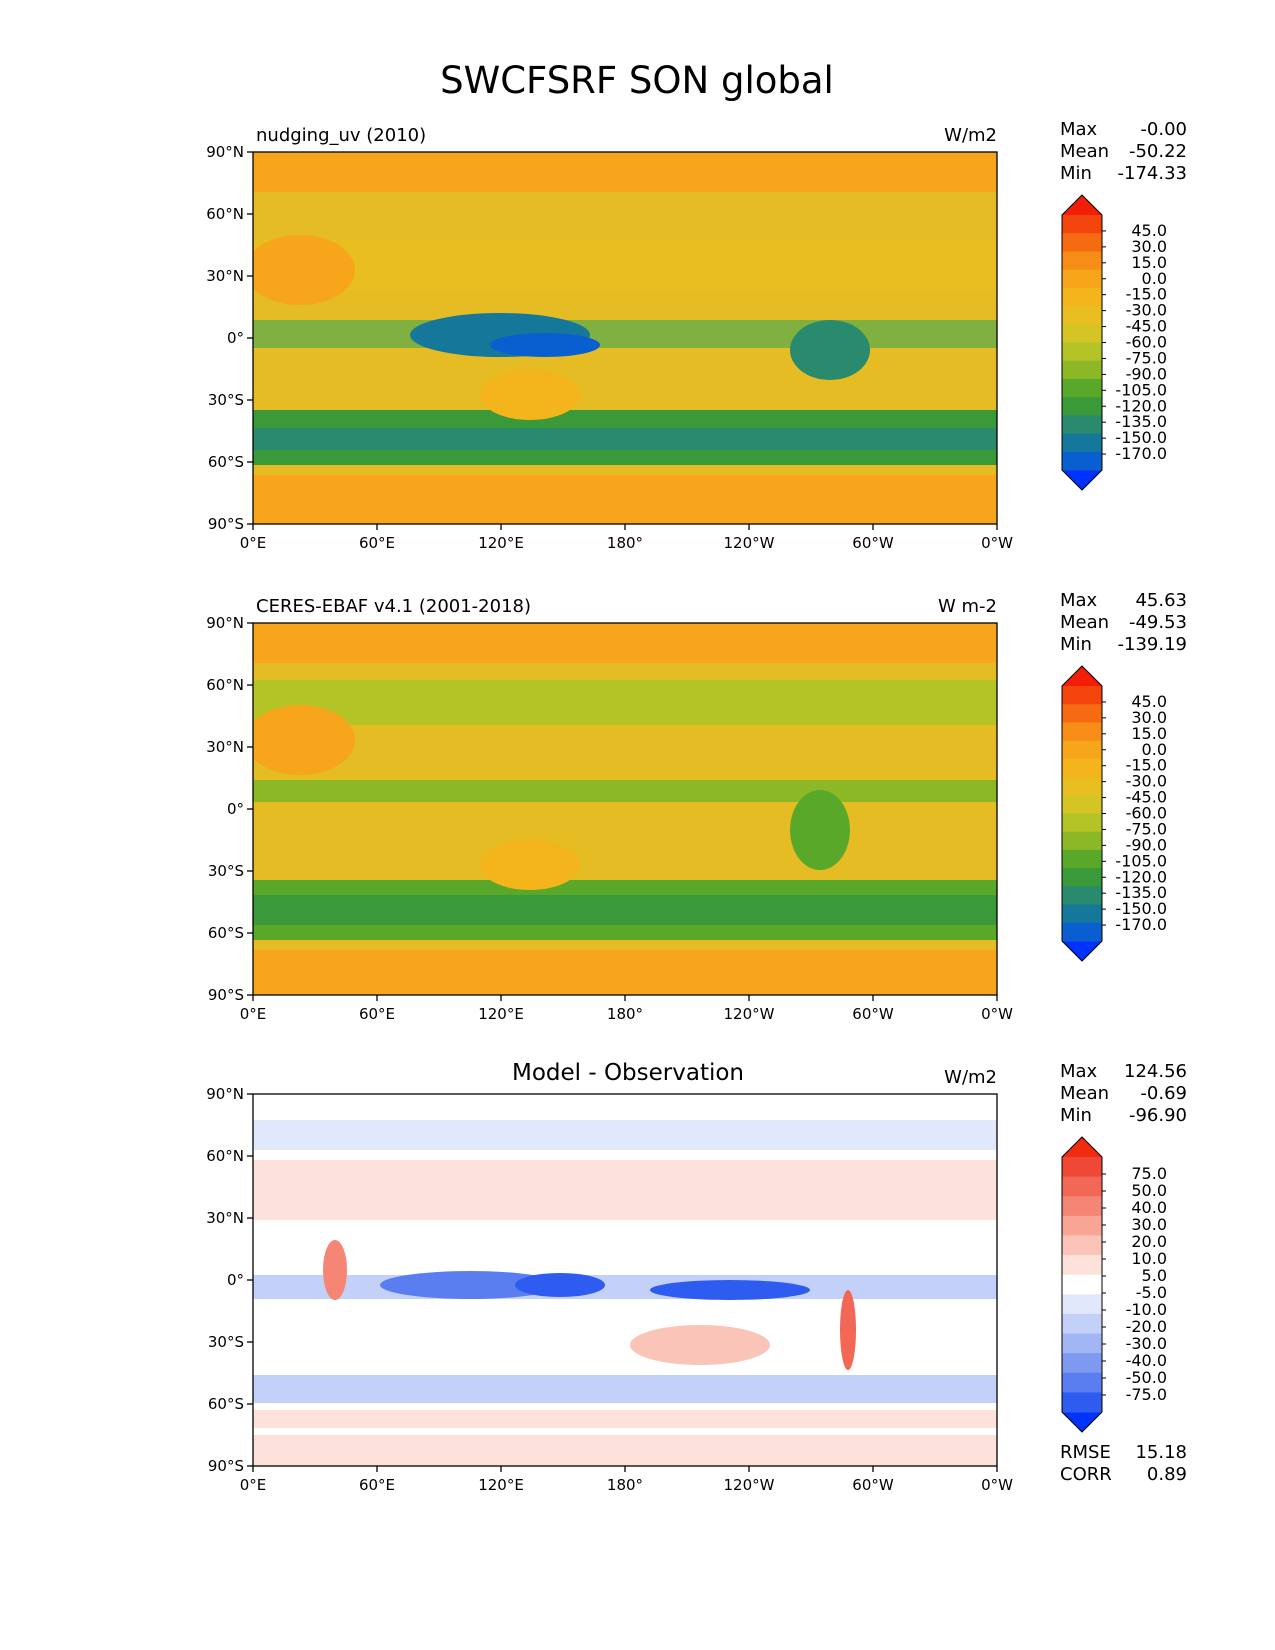 Image resolution: width=1275 pixels, height=1650 pixels. I want to click on stat-rmse-value: 15.18, so click(1161, 1452).